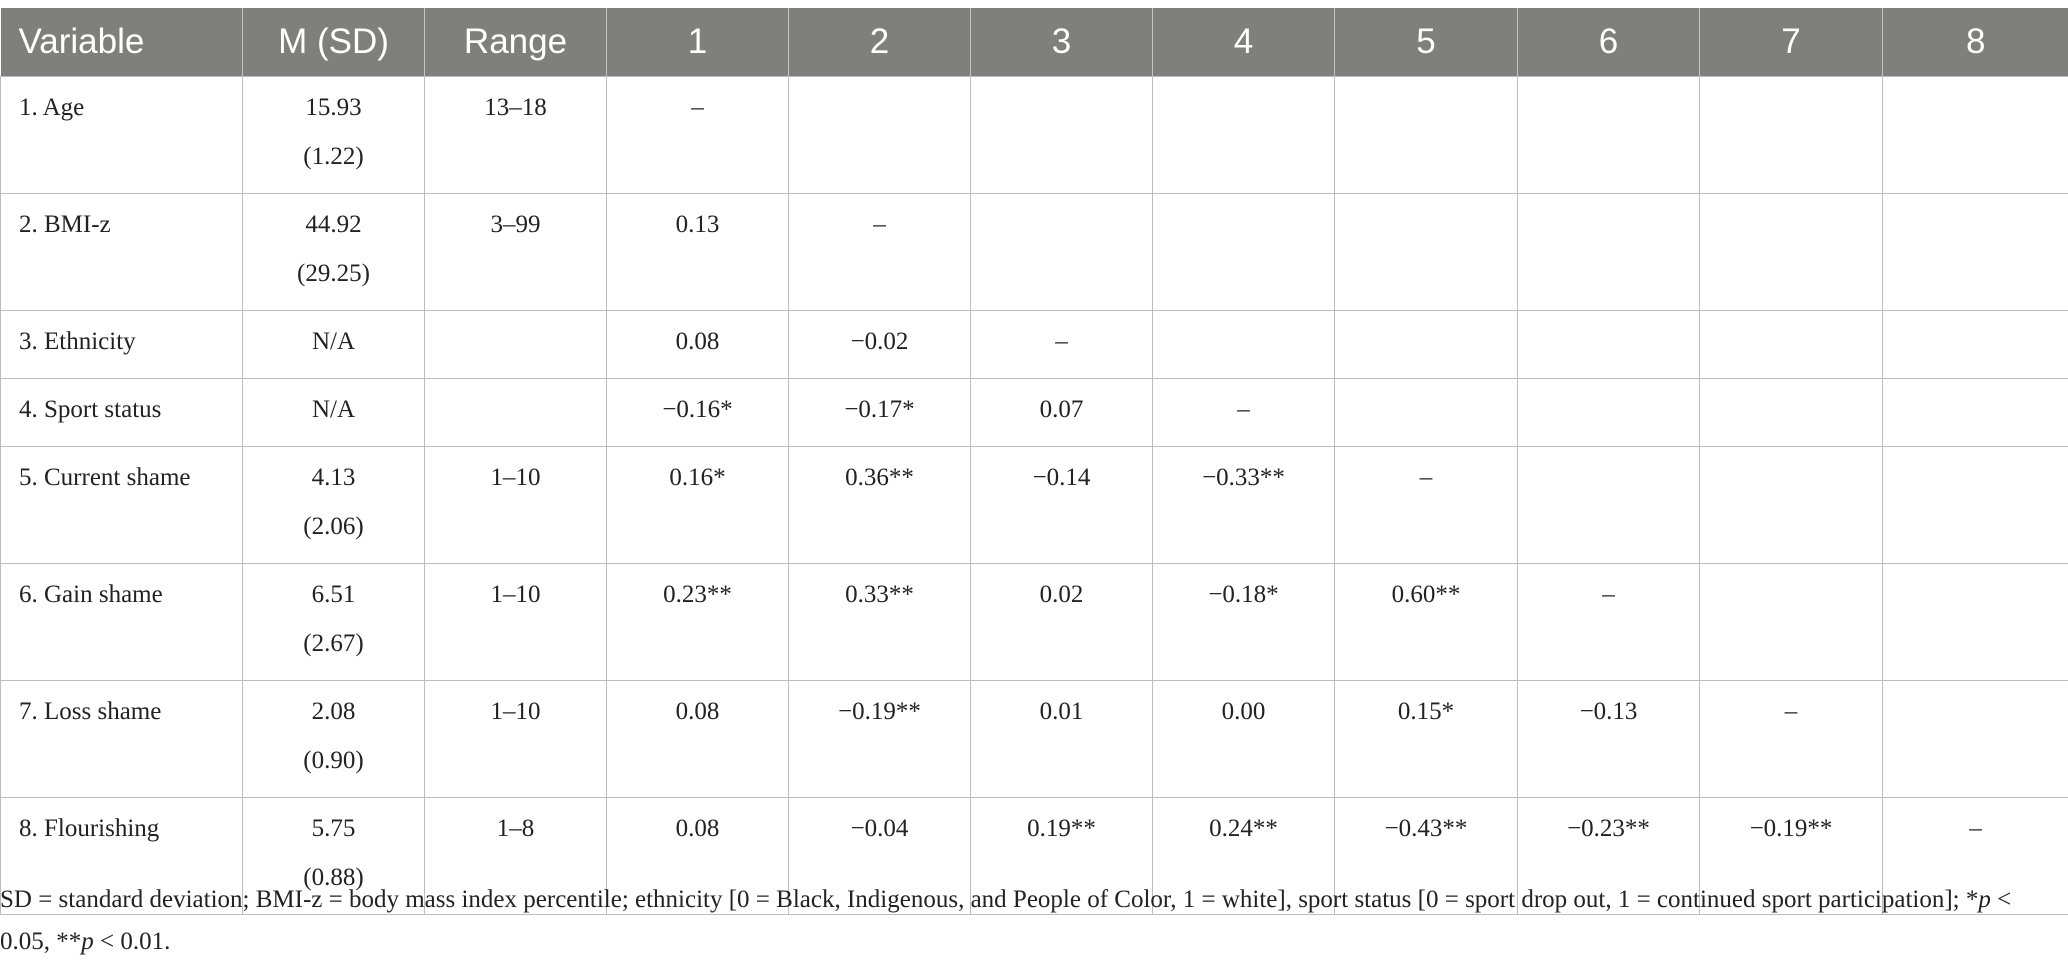 The height and width of the screenshot is (965, 2068). Describe the element at coordinates (333, 224) in the screenshot. I see `mean-value: 44.92` at that location.